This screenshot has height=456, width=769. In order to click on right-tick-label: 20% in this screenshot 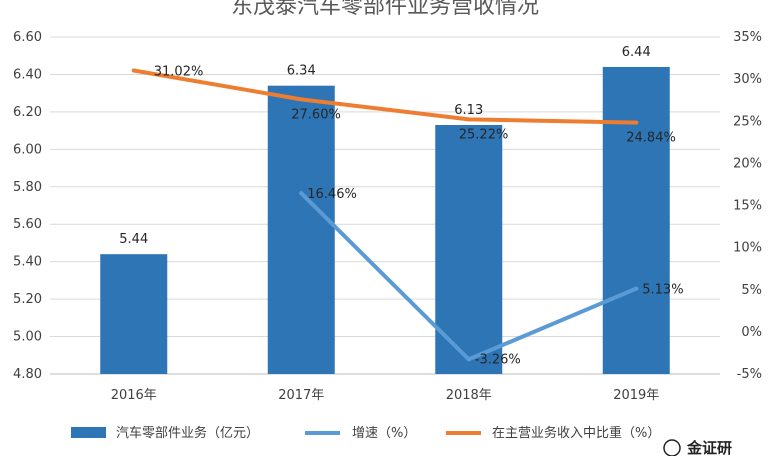, I will do `click(747, 163)`.